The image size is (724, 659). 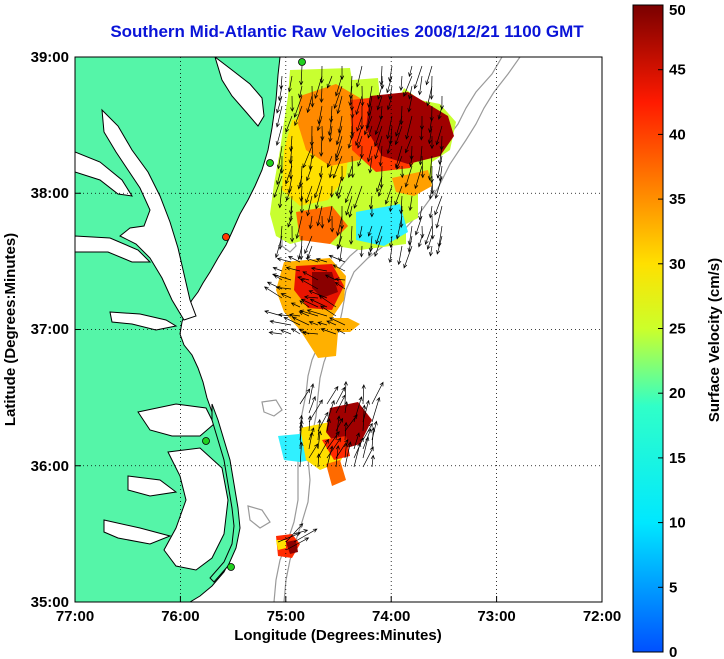 I want to click on colorbar-tick-label: 25, so click(x=677, y=329).